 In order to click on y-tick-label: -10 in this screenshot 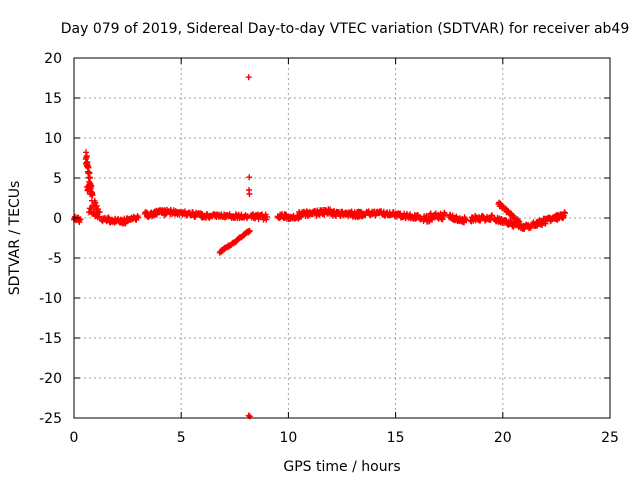, I will do `click(50, 299)`.